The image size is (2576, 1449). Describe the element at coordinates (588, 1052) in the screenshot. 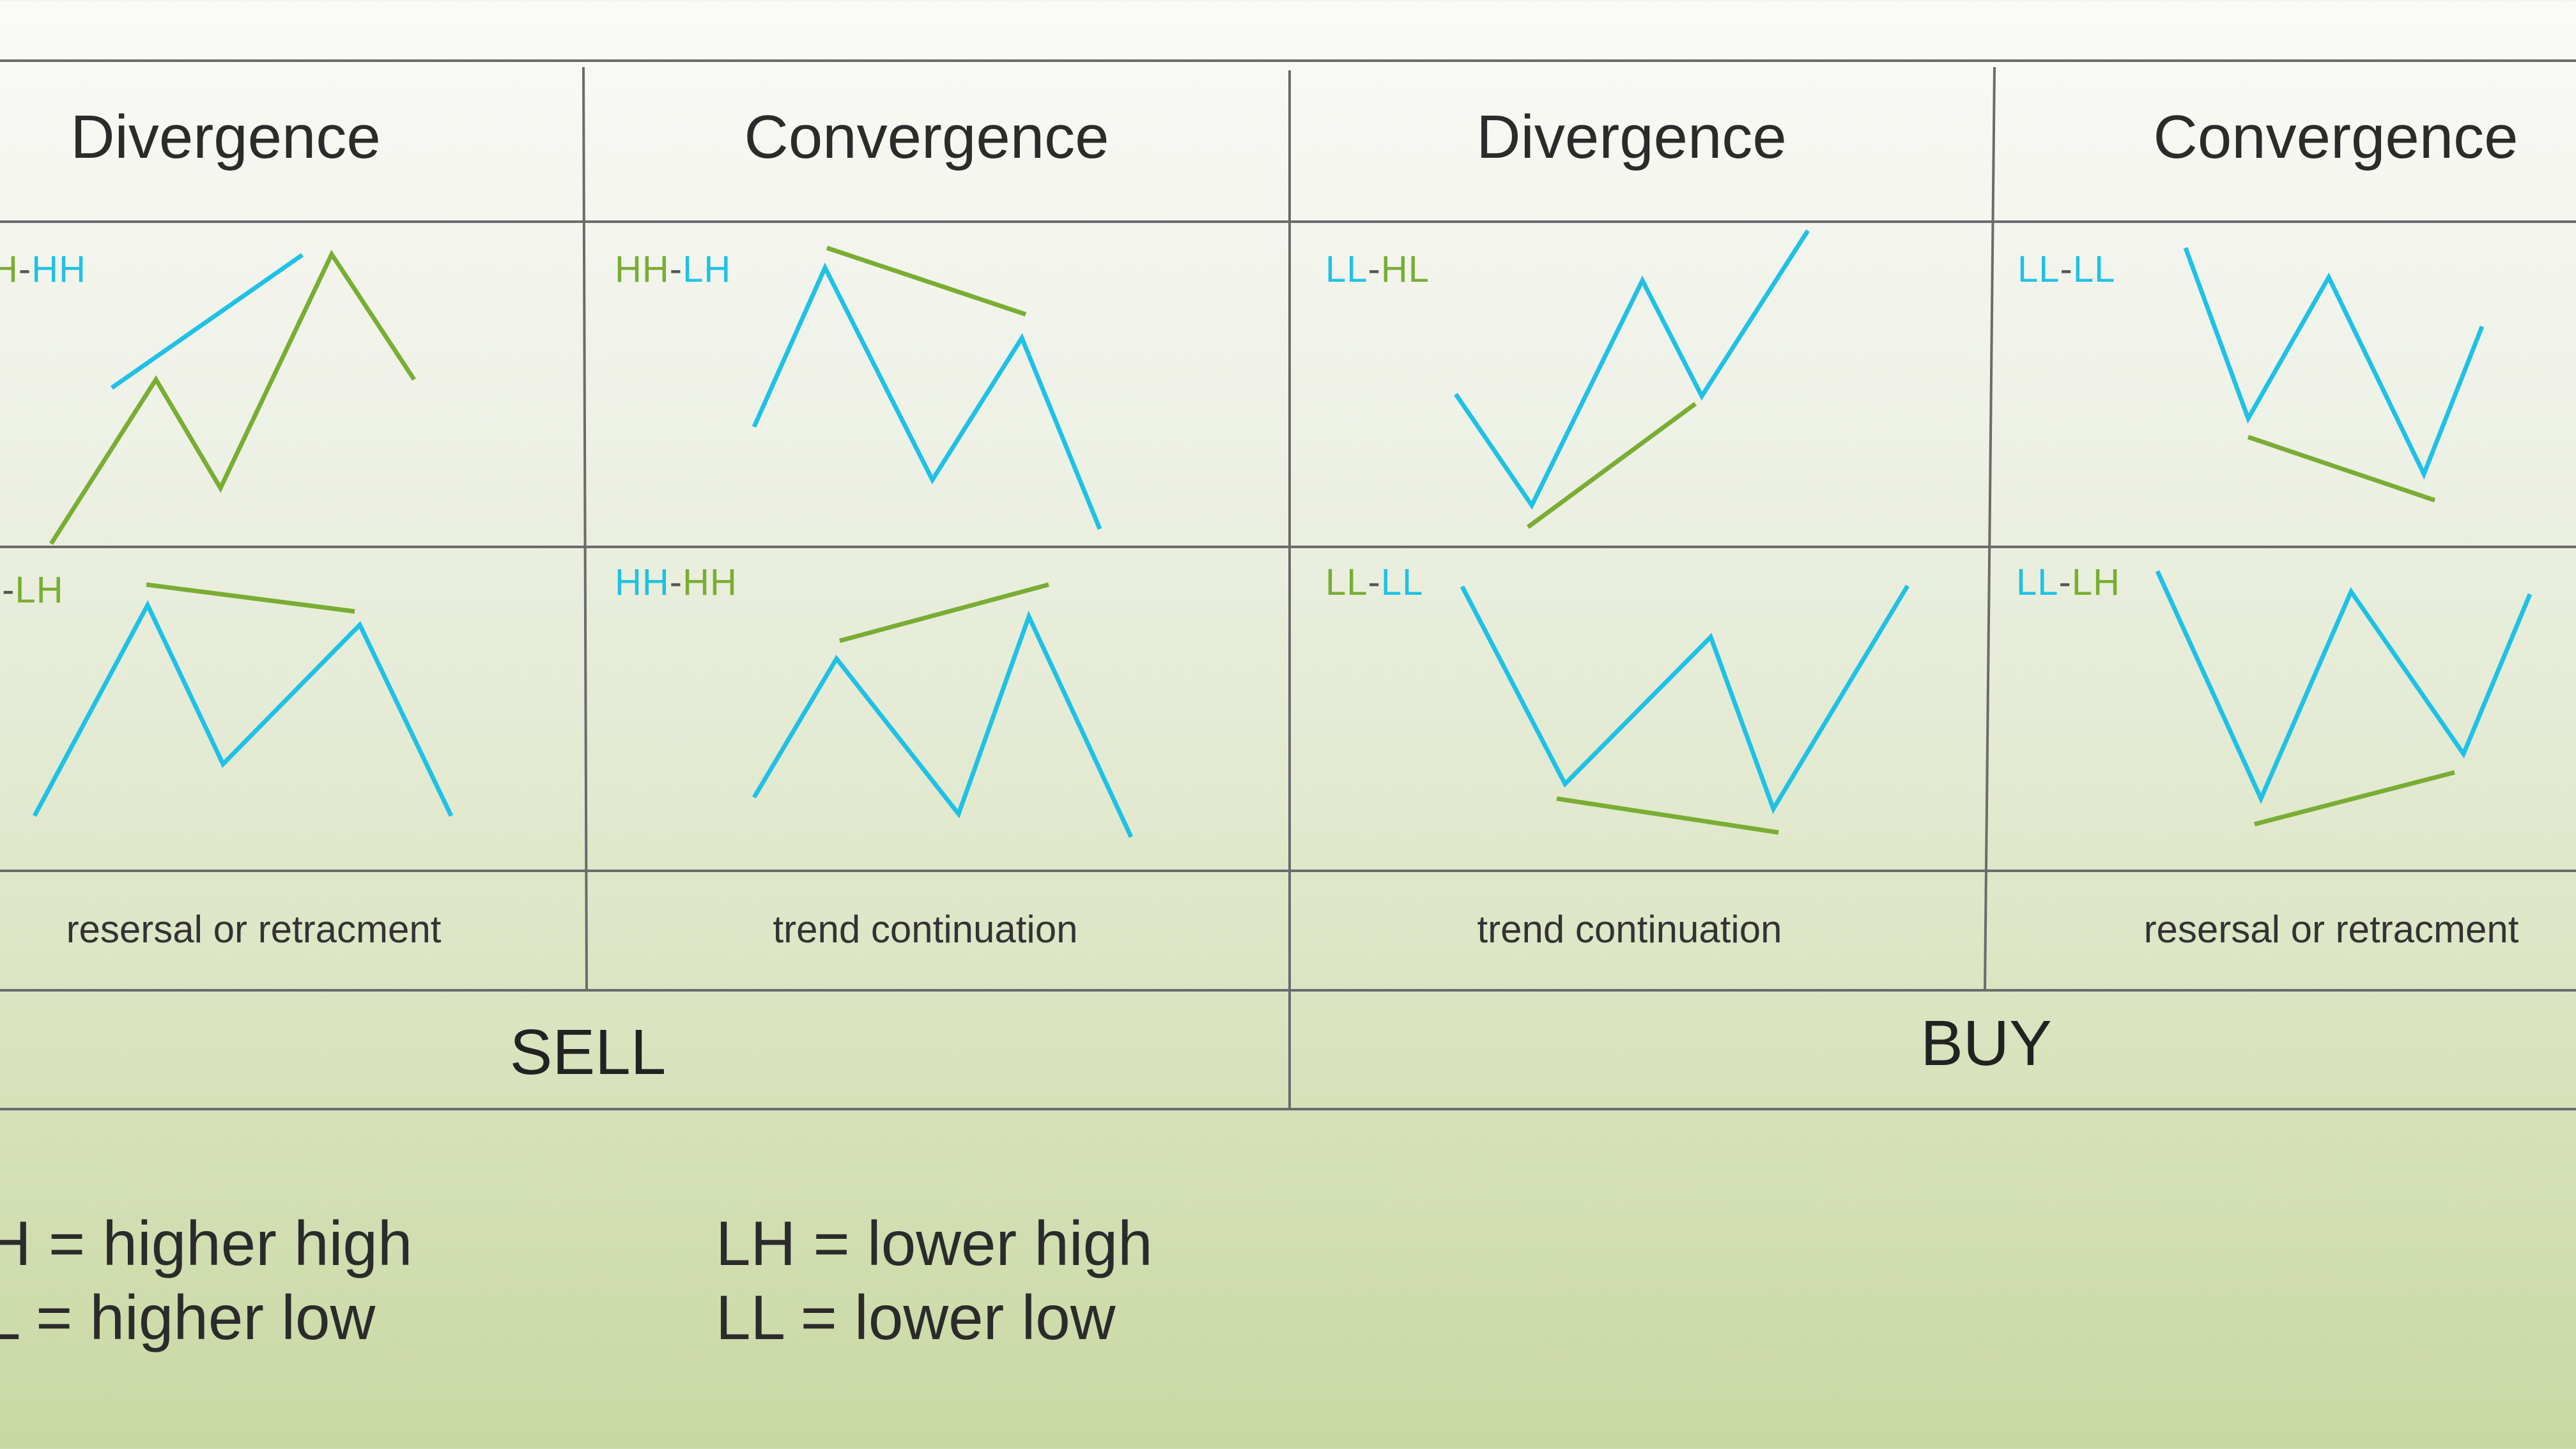

I see `sell-label: SELL` at that location.